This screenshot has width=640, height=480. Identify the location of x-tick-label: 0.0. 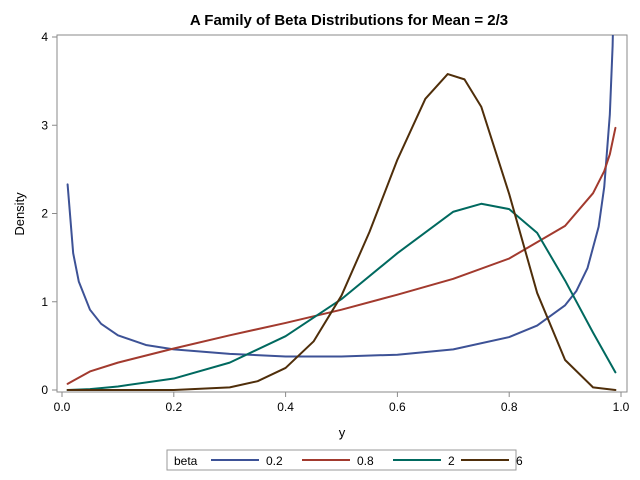
(62, 407).